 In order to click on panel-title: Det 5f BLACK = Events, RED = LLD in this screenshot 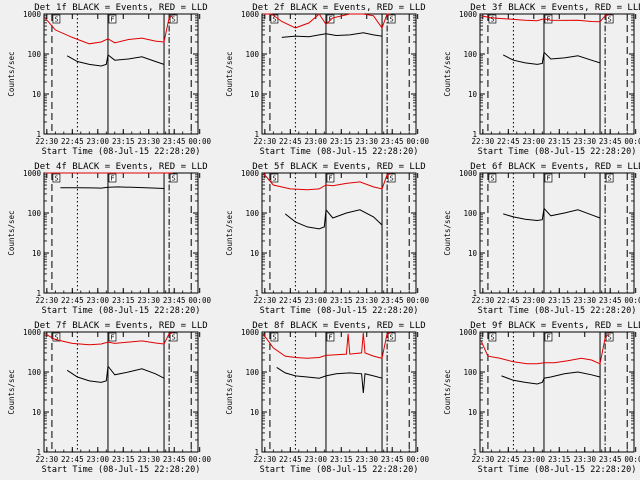, I will do `click(338, 167)`.